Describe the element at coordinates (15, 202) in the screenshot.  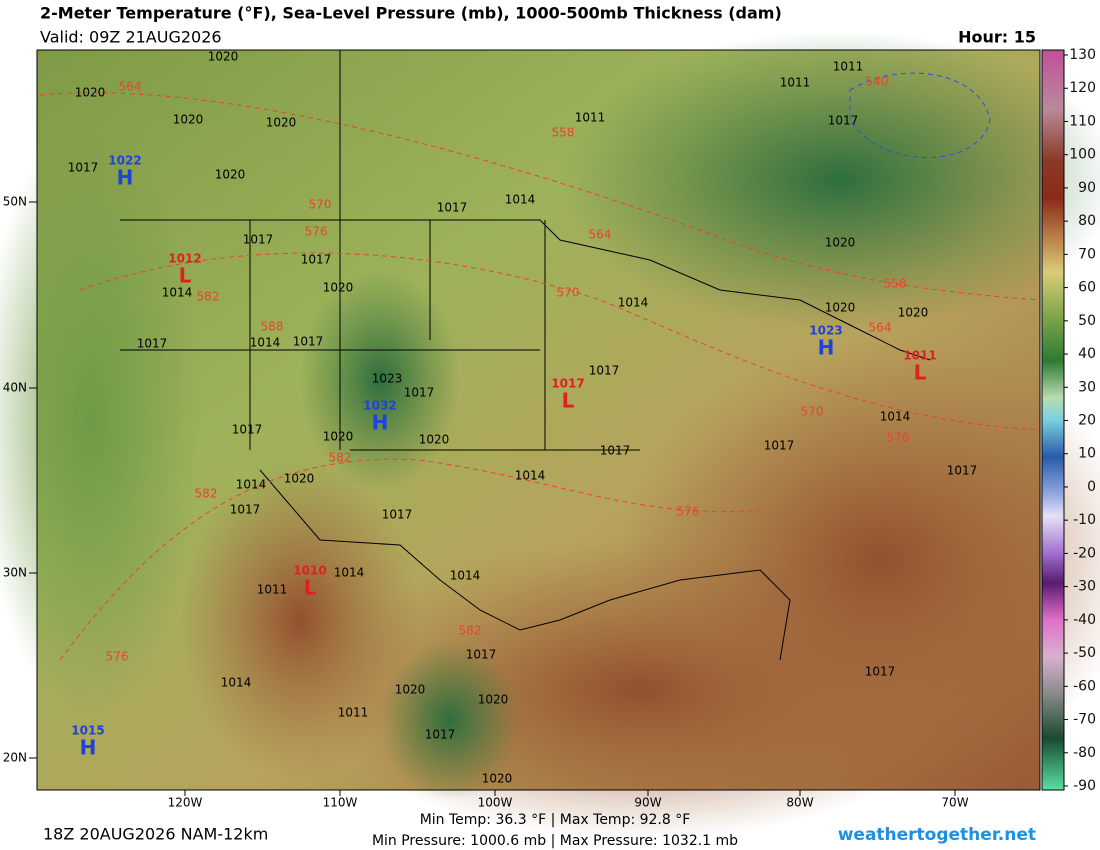
I see `lat-label: 50N` at that location.